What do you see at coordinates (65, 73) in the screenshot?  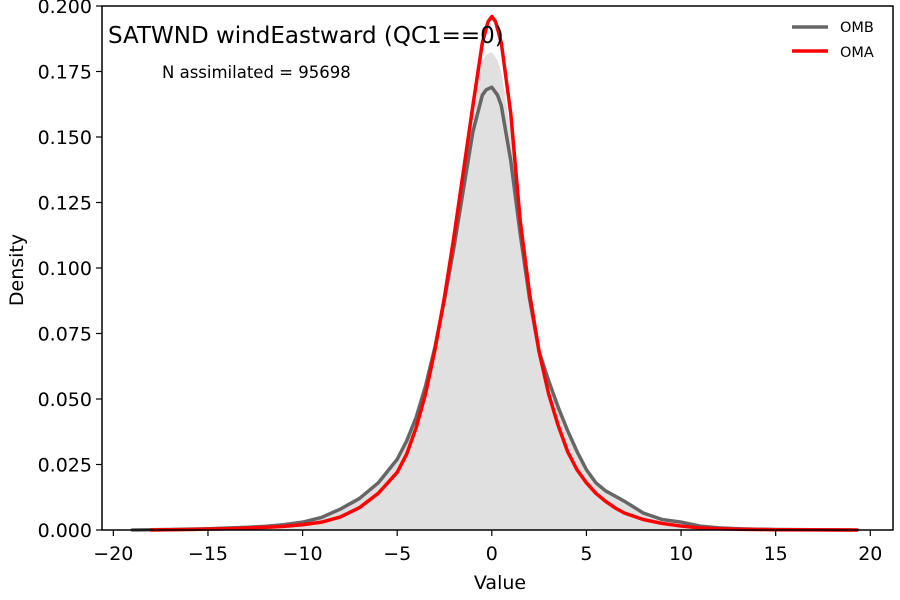 I see `y-tick-label: 0.175` at bounding box center [65, 73].